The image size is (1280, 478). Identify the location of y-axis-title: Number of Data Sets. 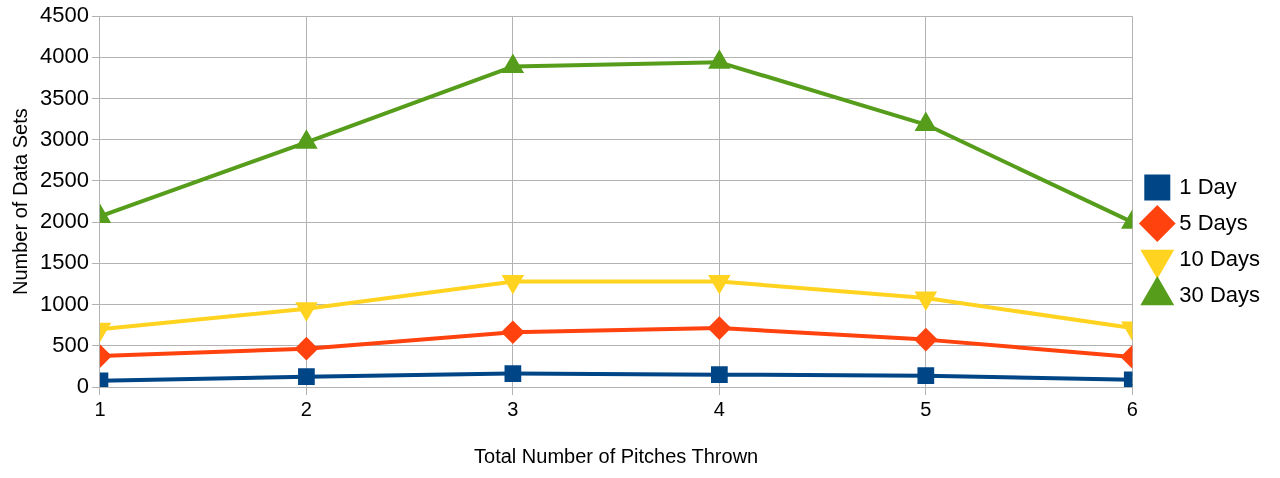
(19, 201).